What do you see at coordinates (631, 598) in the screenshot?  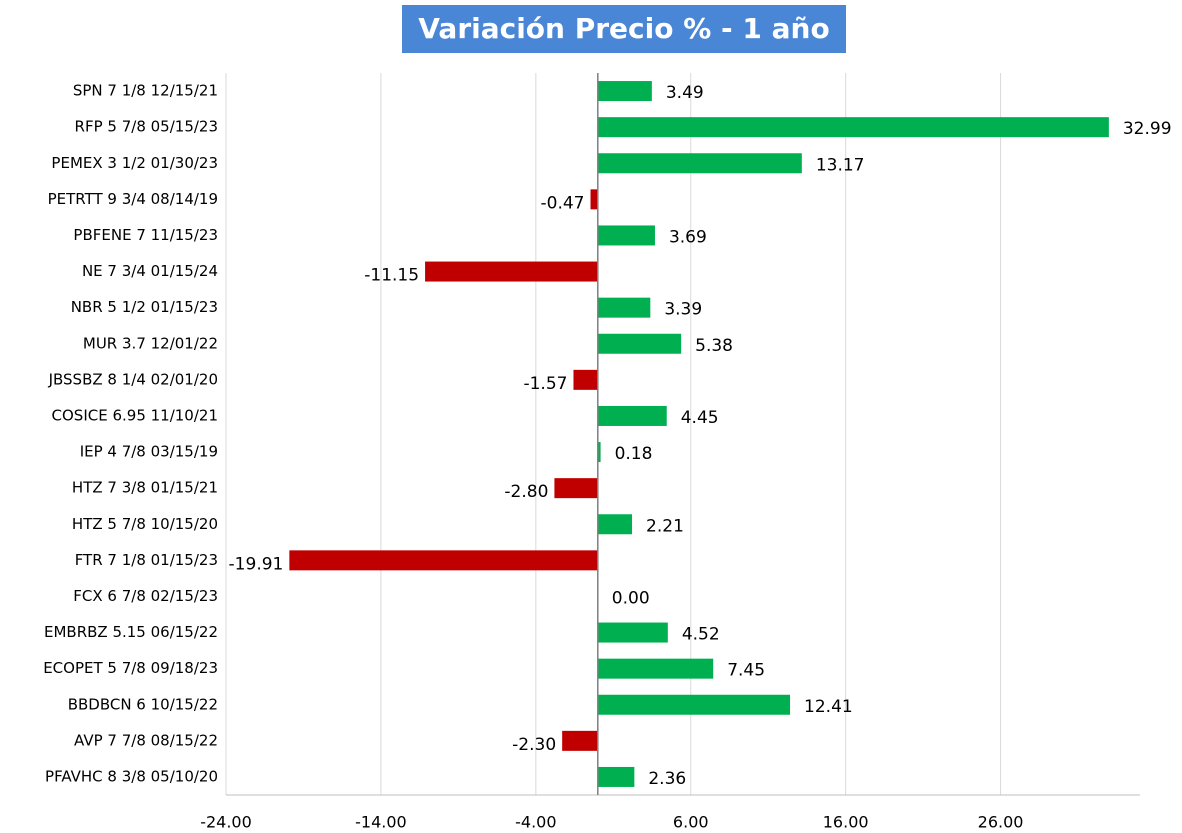 I see `value-label: 0.00` at bounding box center [631, 598].